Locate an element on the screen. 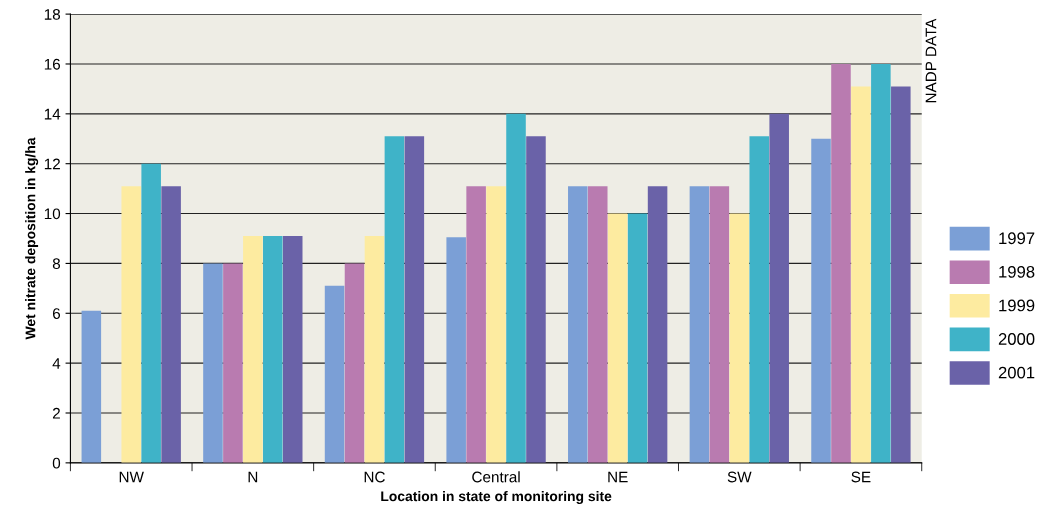 This screenshot has width=1051, height=523. x-tick-label: SW is located at coordinates (739, 477).